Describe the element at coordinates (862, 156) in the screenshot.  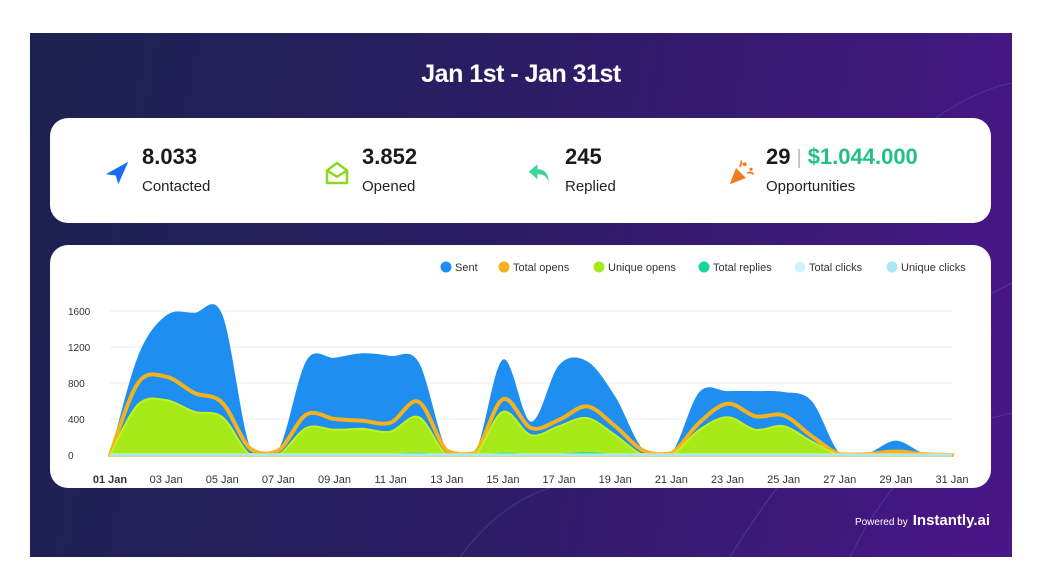
I see `opportunities-value: $1.044.000` at that location.